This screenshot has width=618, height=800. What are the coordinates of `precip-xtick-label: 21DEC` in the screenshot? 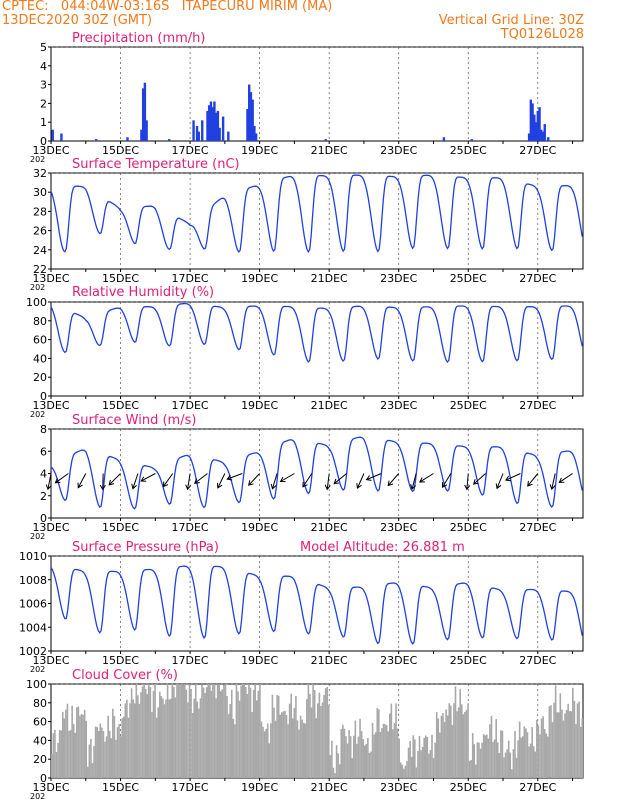 It's located at (329, 150).